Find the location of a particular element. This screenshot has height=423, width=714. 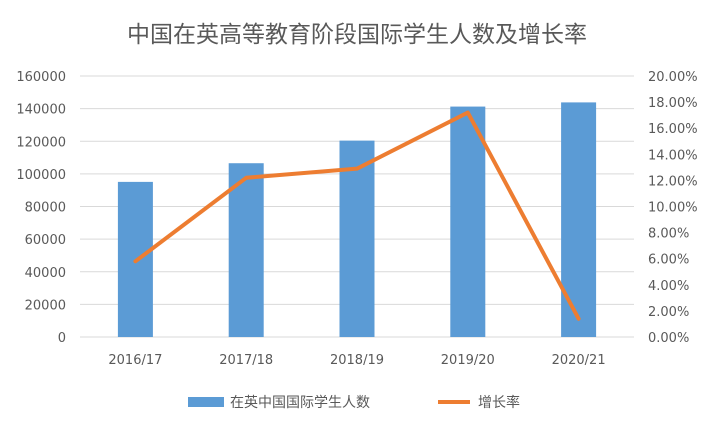

y-left-tick-label: 120000 is located at coordinates (41, 142).